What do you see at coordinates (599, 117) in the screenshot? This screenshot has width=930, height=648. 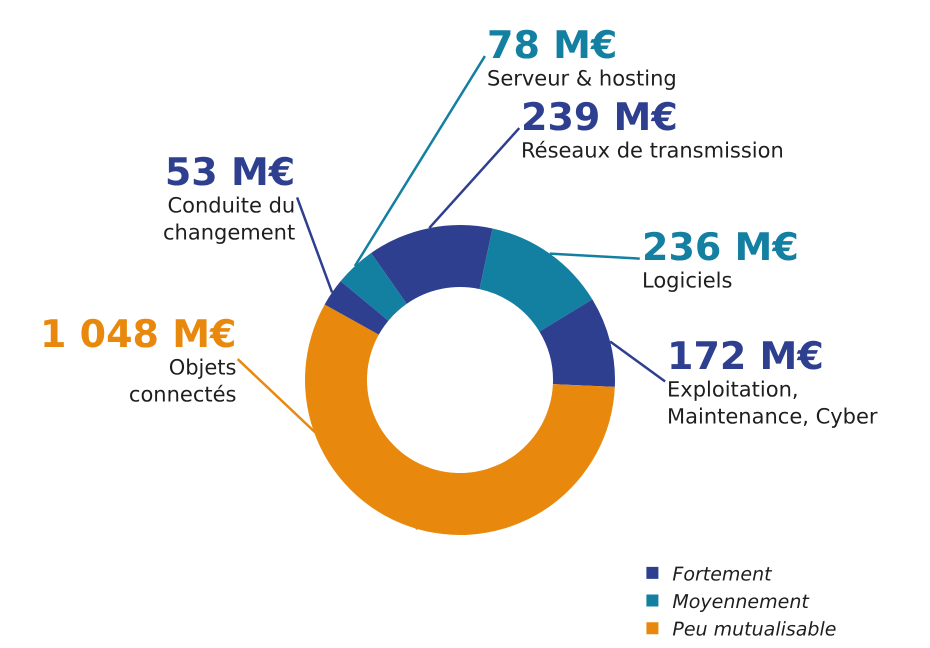 I see `data-label: 239 M€` at bounding box center [599, 117].